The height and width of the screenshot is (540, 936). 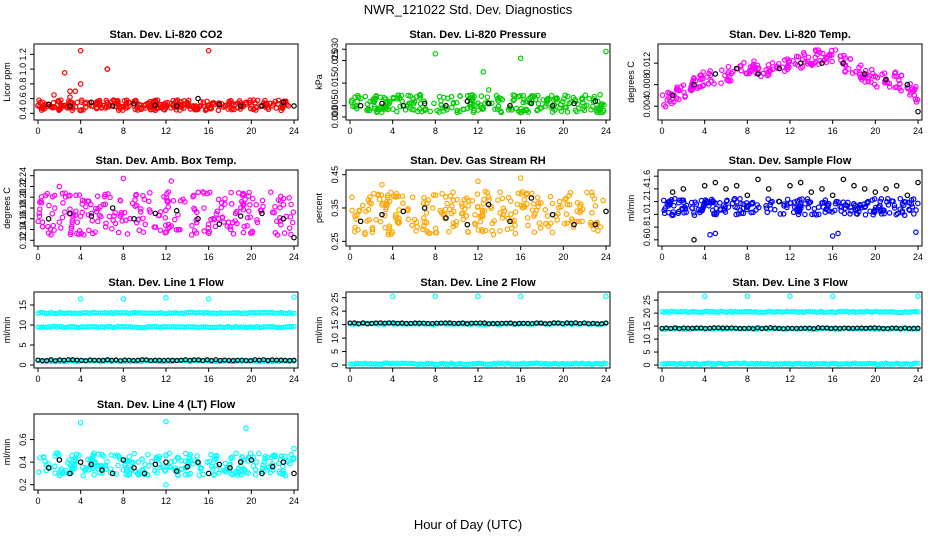 I want to click on panel-title: Stan. Dev. Line 2 Flow, so click(x=478, y=283).